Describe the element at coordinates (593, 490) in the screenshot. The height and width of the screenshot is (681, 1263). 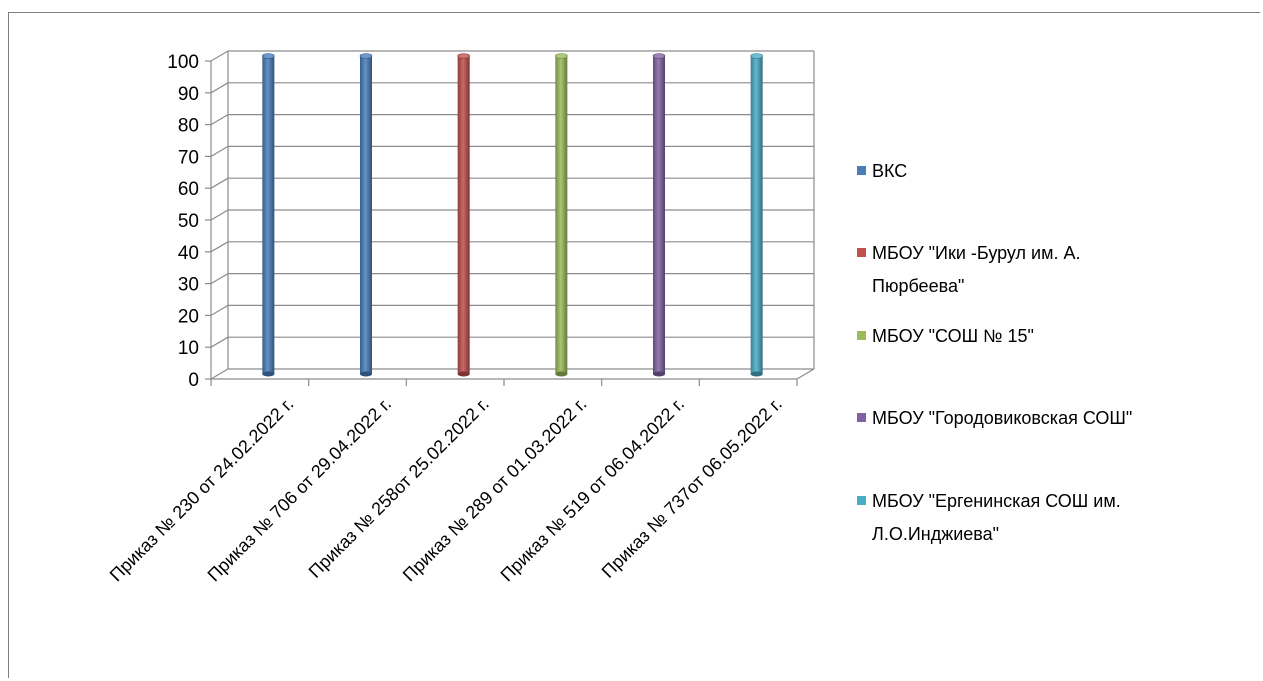
I see `x-category-label: Приказ № 519 от 06.04.2022 г.` at that location.